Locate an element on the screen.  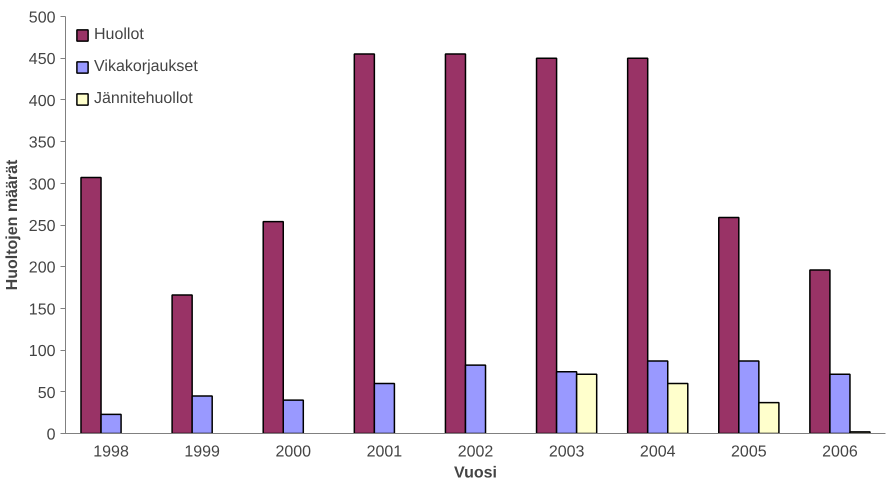
y-axis-title: Huoltojen määrät is located at coordinates (12, 224).